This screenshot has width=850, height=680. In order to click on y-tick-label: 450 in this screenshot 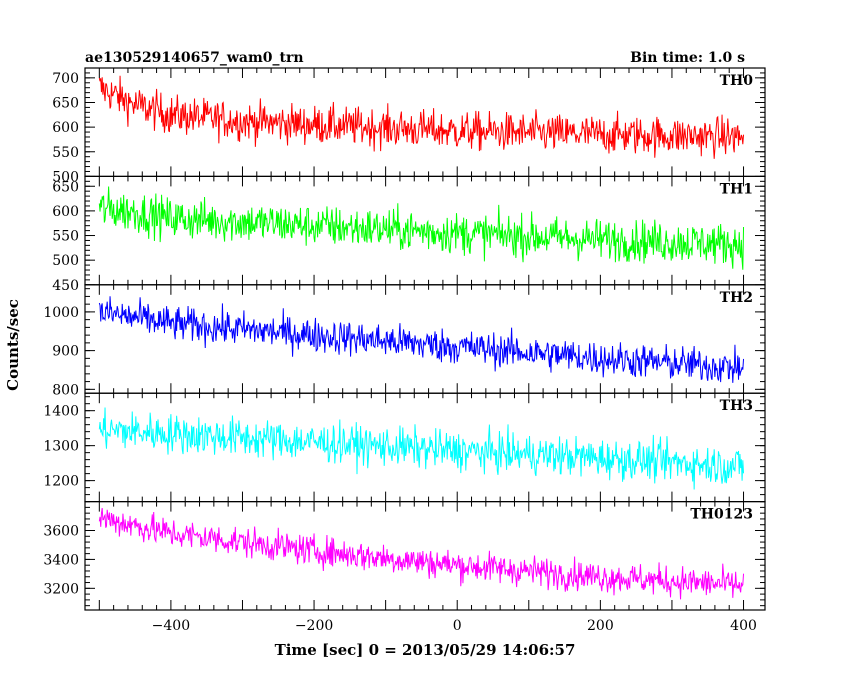, I will do `click(65, 286)`.